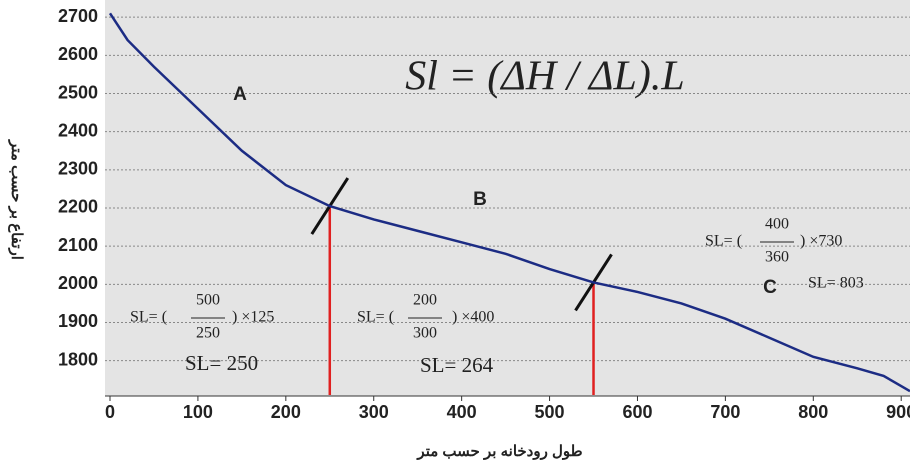 This screenshot has width=910, height=471. What do you see at coordinates (78, 321) in the screenshot?
I see `y-tick-label: 1900` at bounding box center [78, 321].